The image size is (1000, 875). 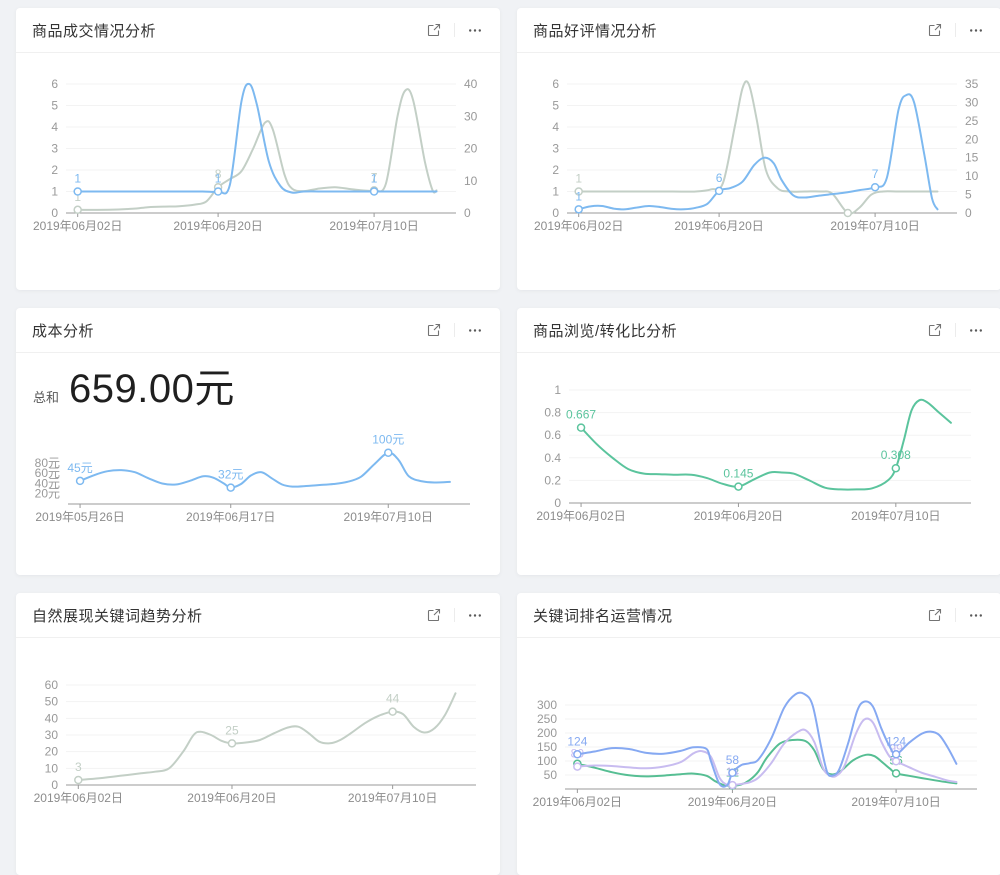 What do you see at coordinates (738, 474) in the screenshot?
I see `svg-text: 0.145` at bounding box center [738, 474].